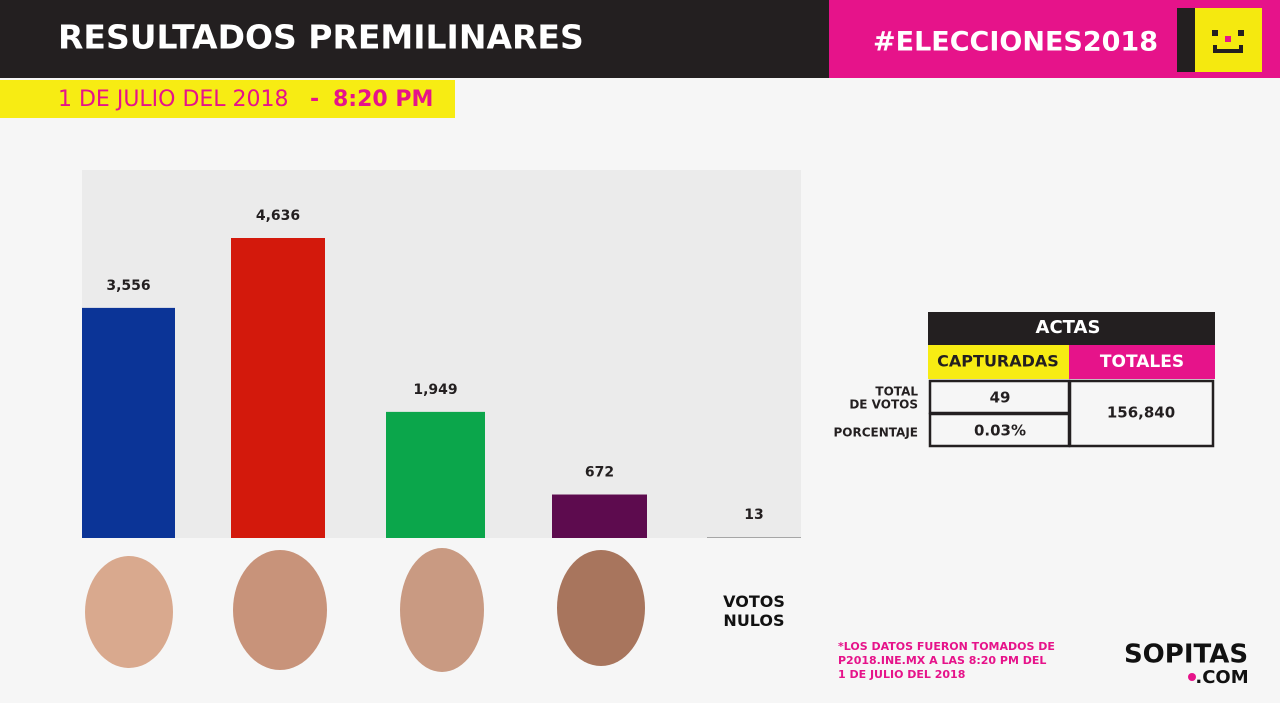  What do you see at coordinates (883, 405) in the screenshot?
I see `row-label: DE VOTOS` at bounding box center [883, 405].